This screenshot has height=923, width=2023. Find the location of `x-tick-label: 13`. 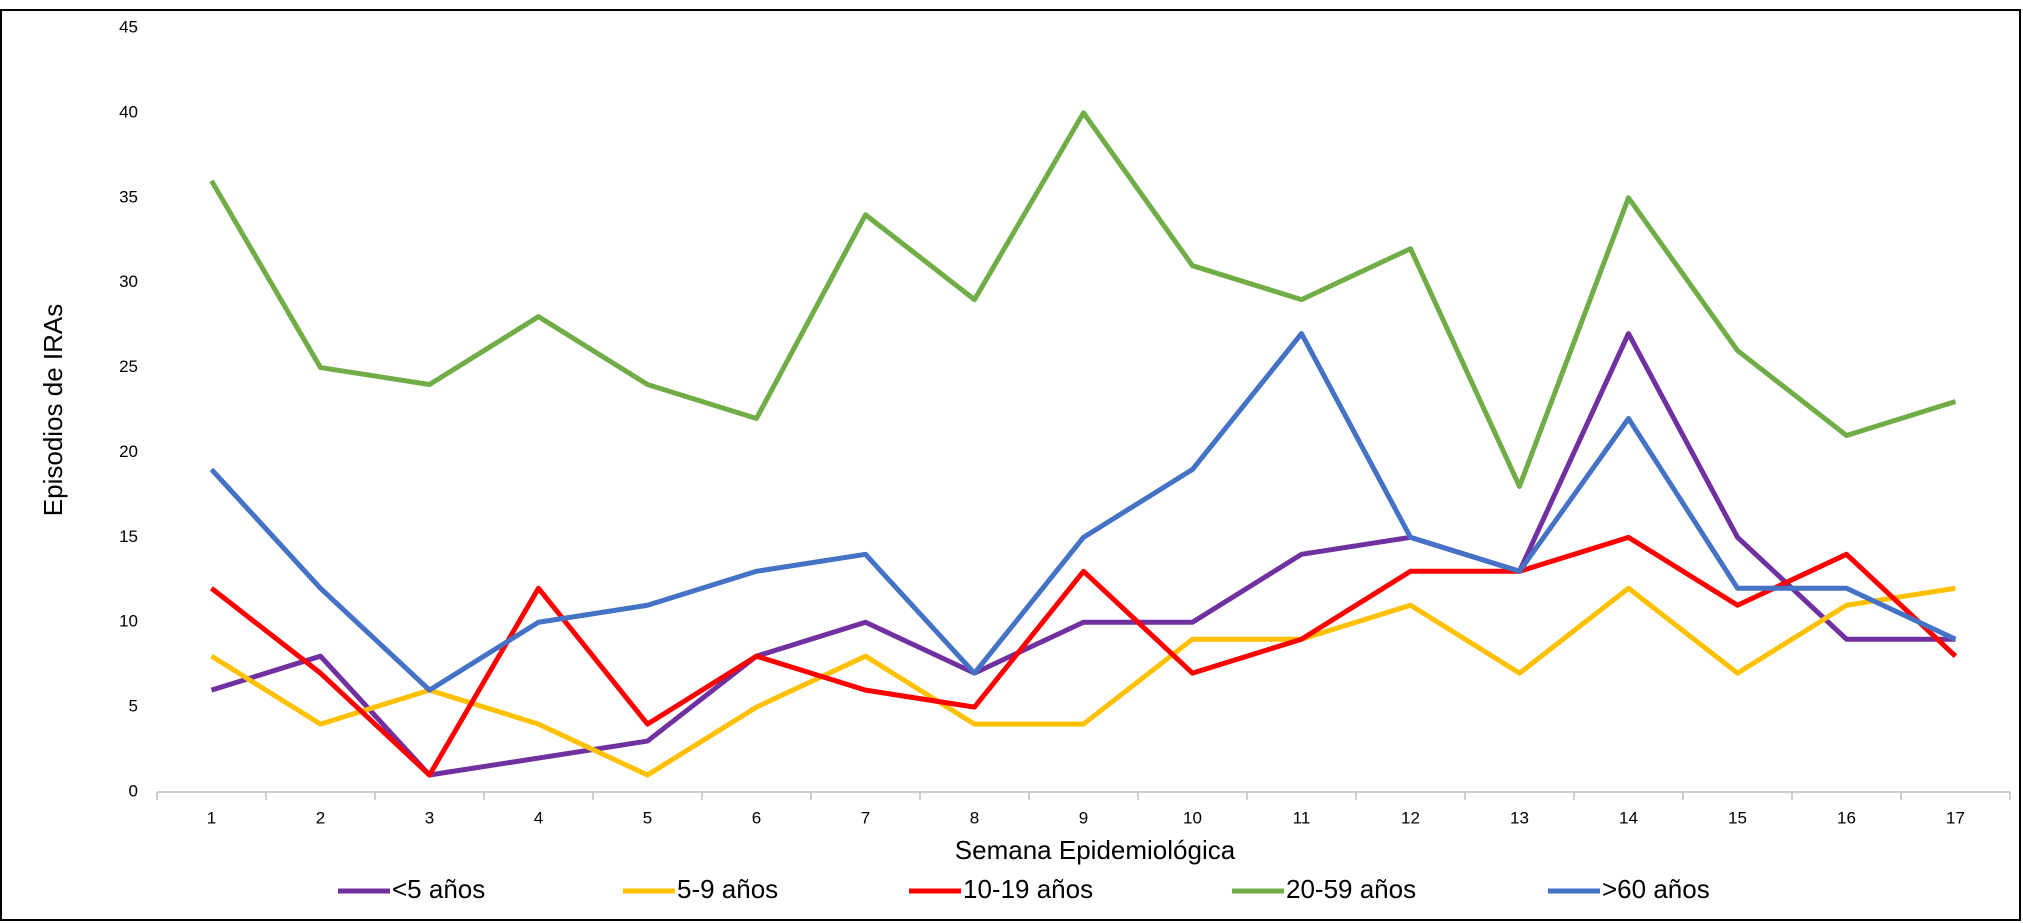

x-tick-label: 13 is located at coordinates (1519, 817).